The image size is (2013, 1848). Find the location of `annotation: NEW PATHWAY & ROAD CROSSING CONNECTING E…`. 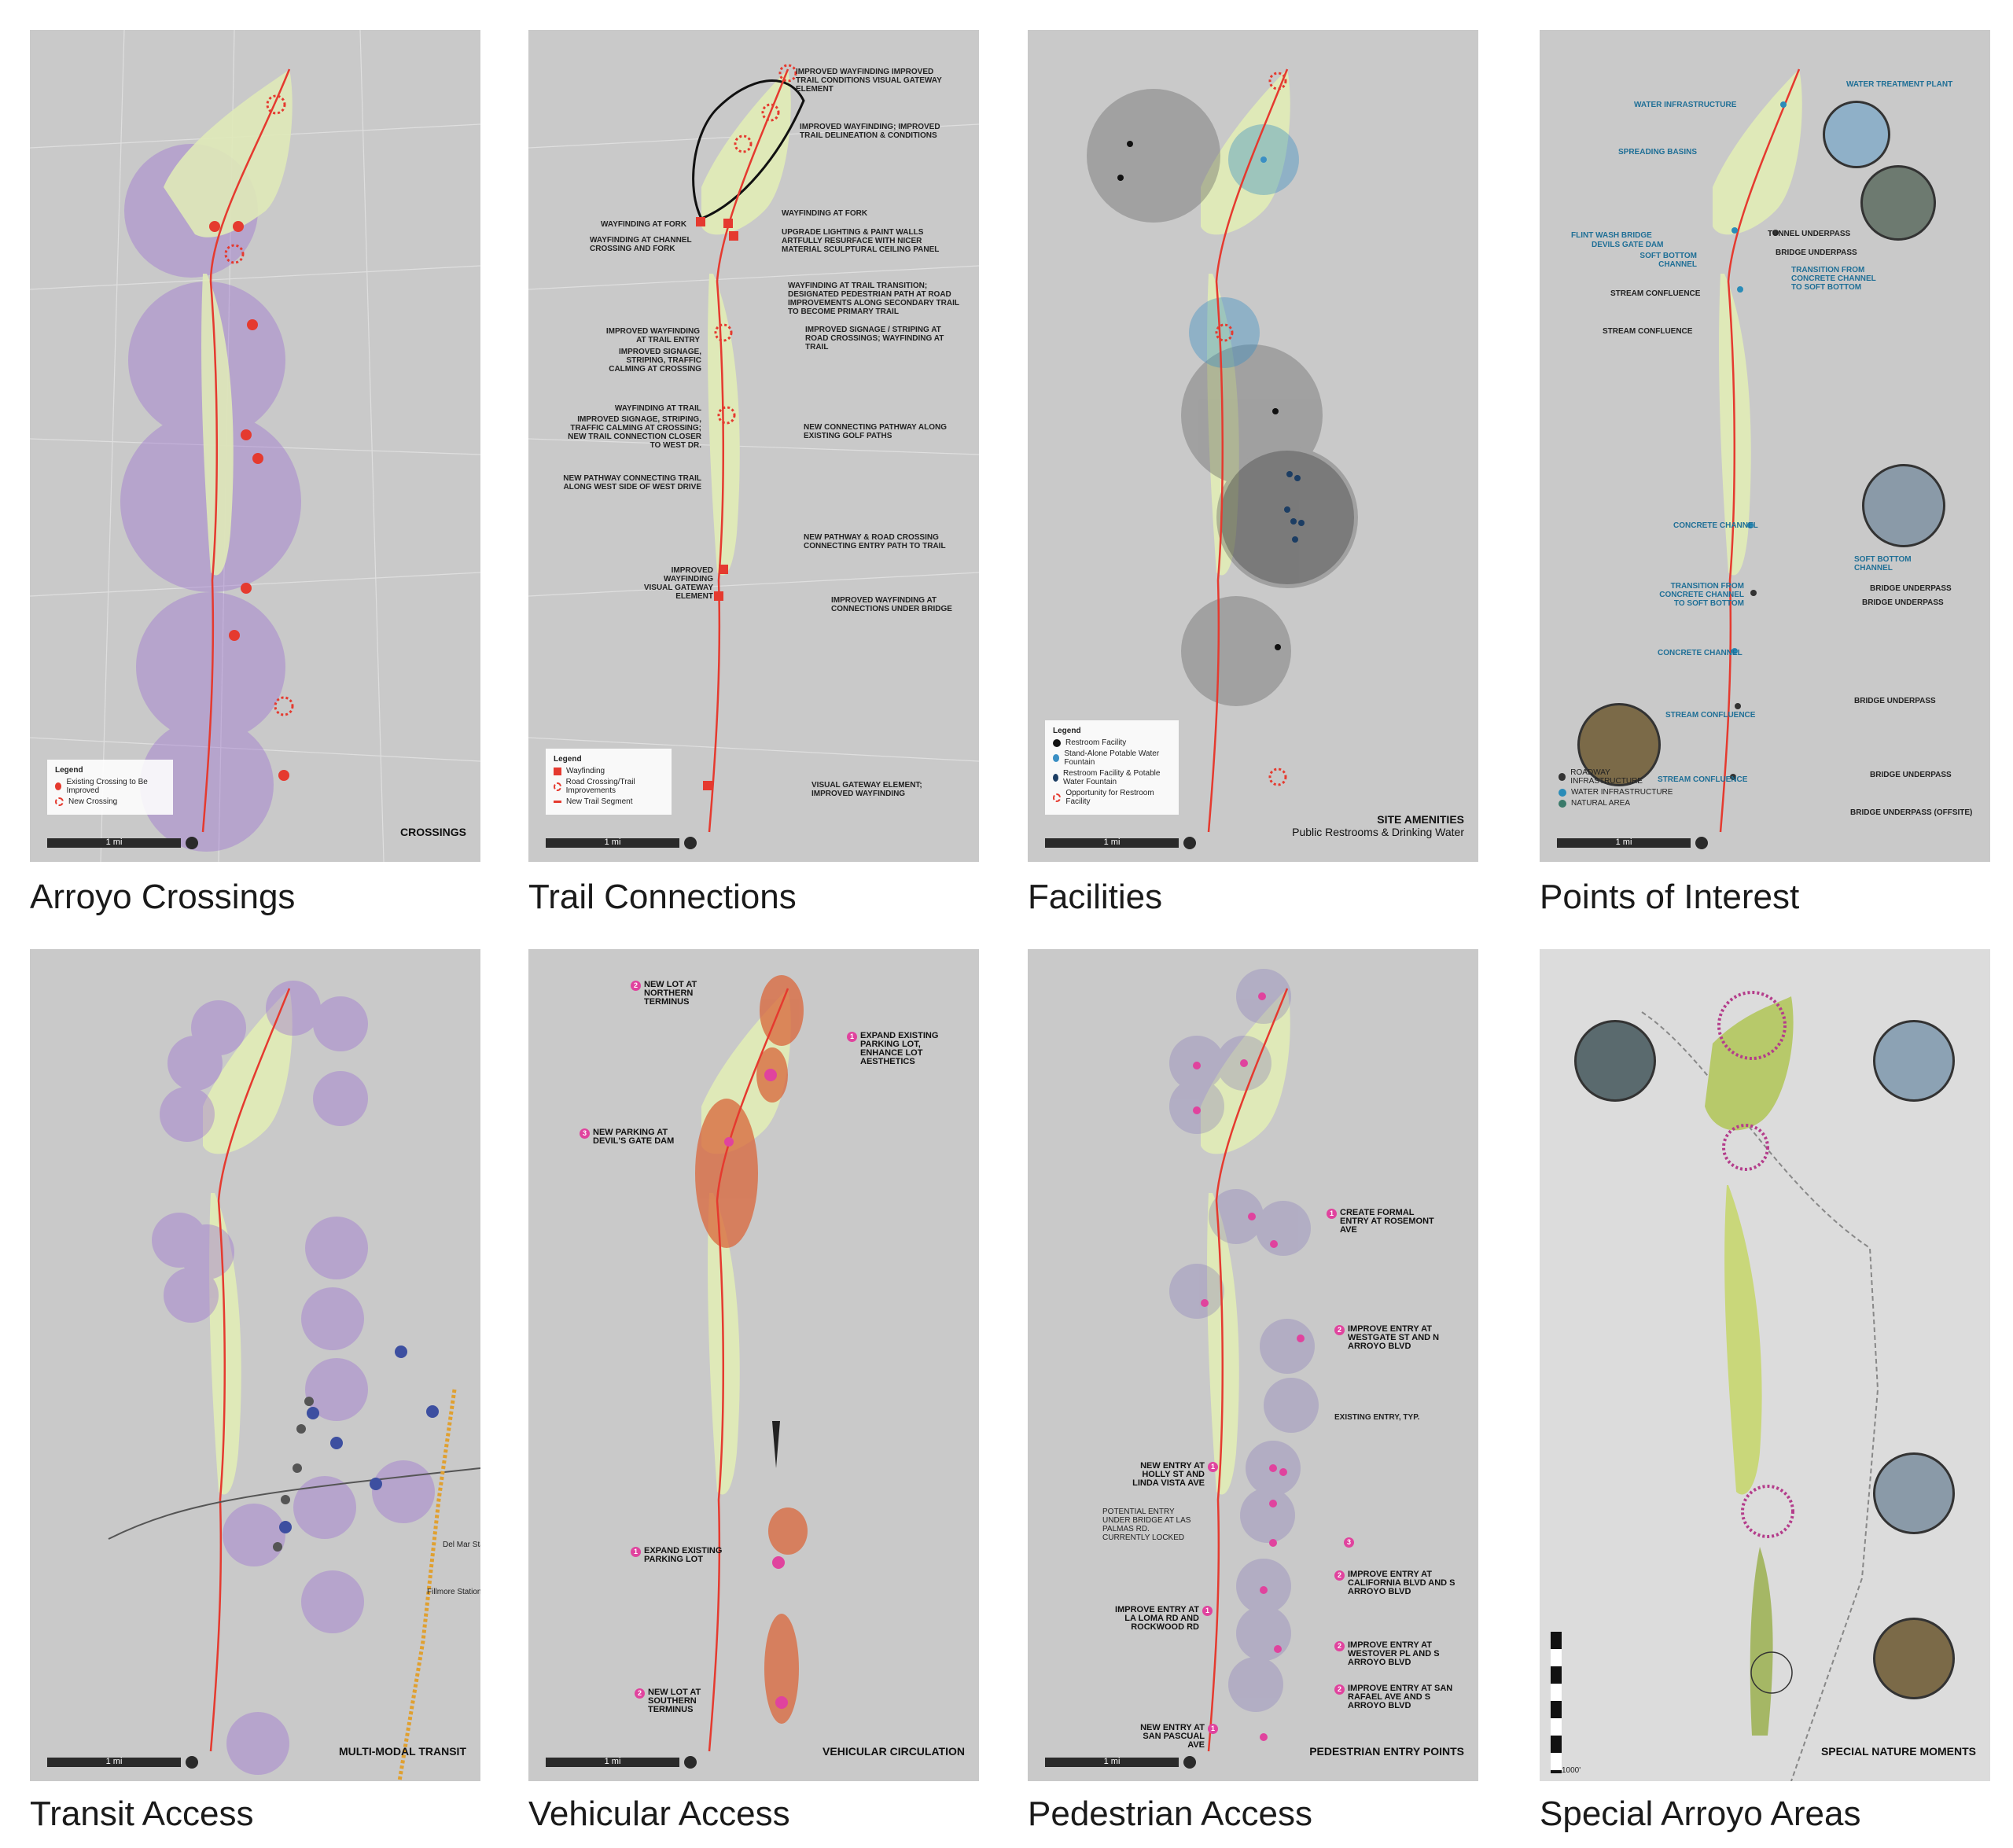

annotation: NEW PATHWAY & ROAD CROSSING CONNECTING E… is located at coordinates (875, 541).